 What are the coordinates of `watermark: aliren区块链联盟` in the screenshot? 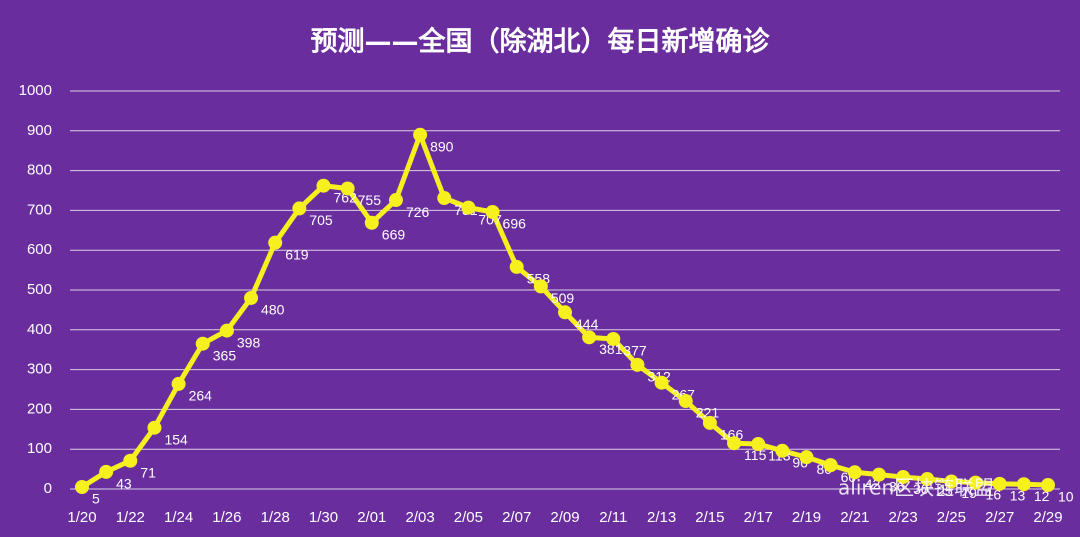 It's located at (916, 488).